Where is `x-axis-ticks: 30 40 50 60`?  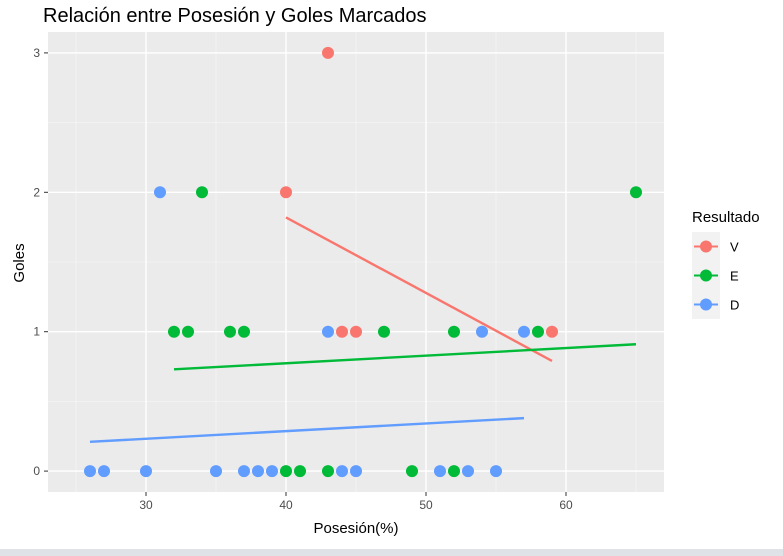 x-axis-ticks: 30 40 50 60 is located at coordinates (356, 502).